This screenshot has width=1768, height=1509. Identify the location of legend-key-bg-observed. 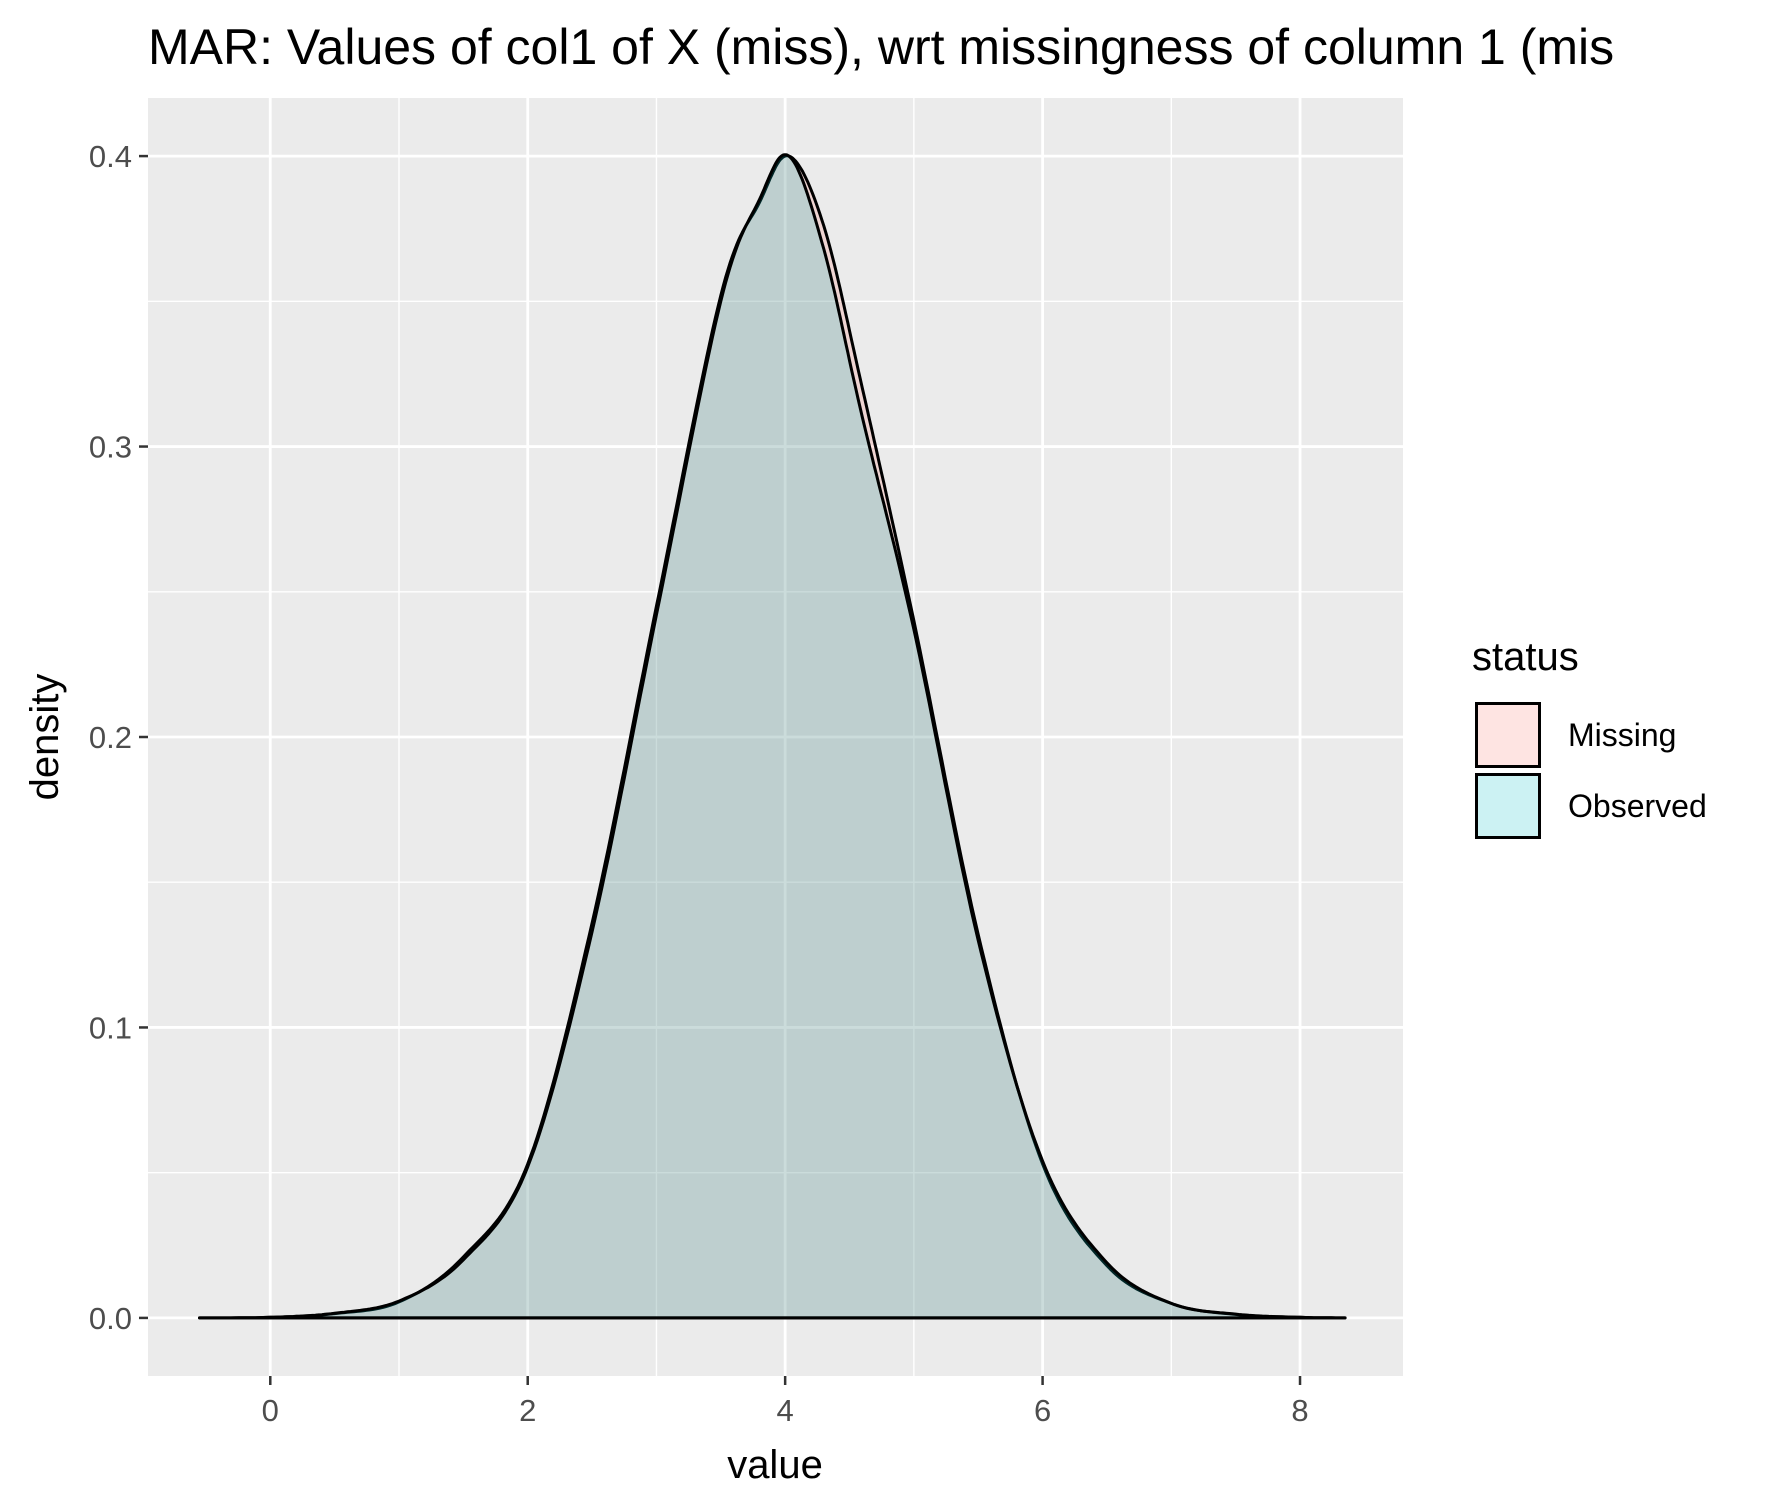
(1508, 806).